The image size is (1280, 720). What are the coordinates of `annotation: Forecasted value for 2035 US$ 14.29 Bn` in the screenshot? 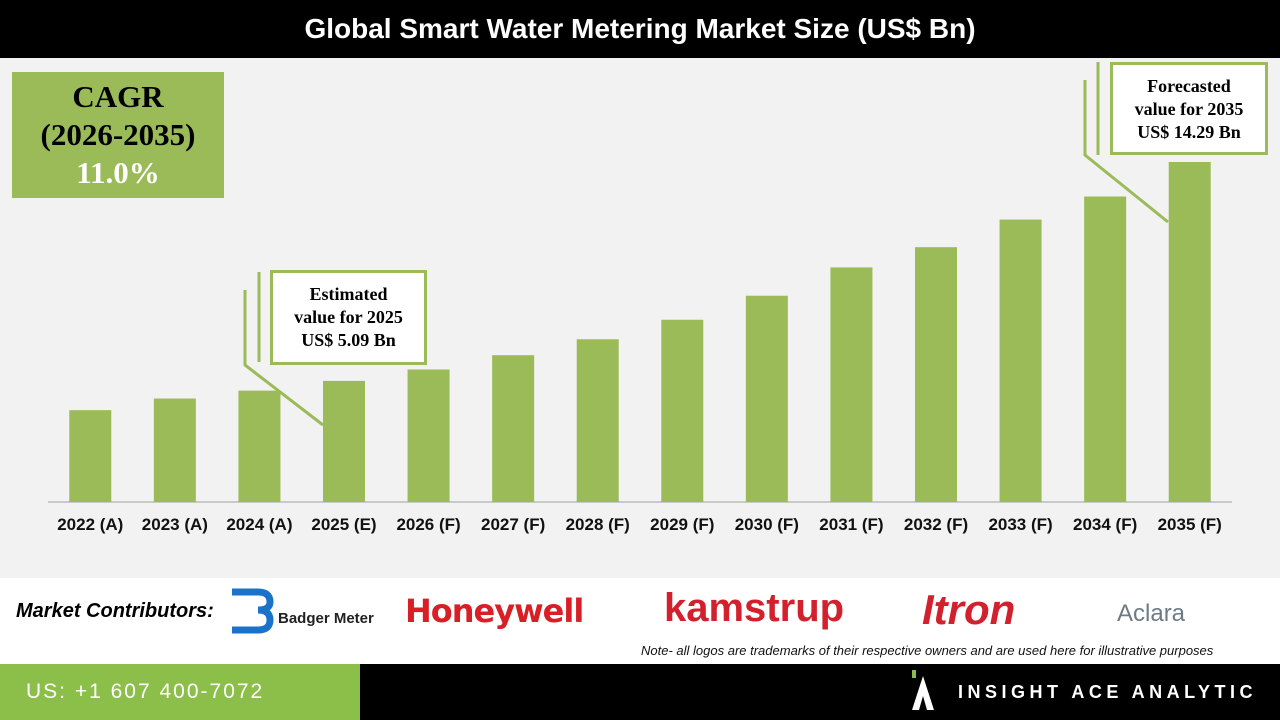 It's located at (1189, 108).